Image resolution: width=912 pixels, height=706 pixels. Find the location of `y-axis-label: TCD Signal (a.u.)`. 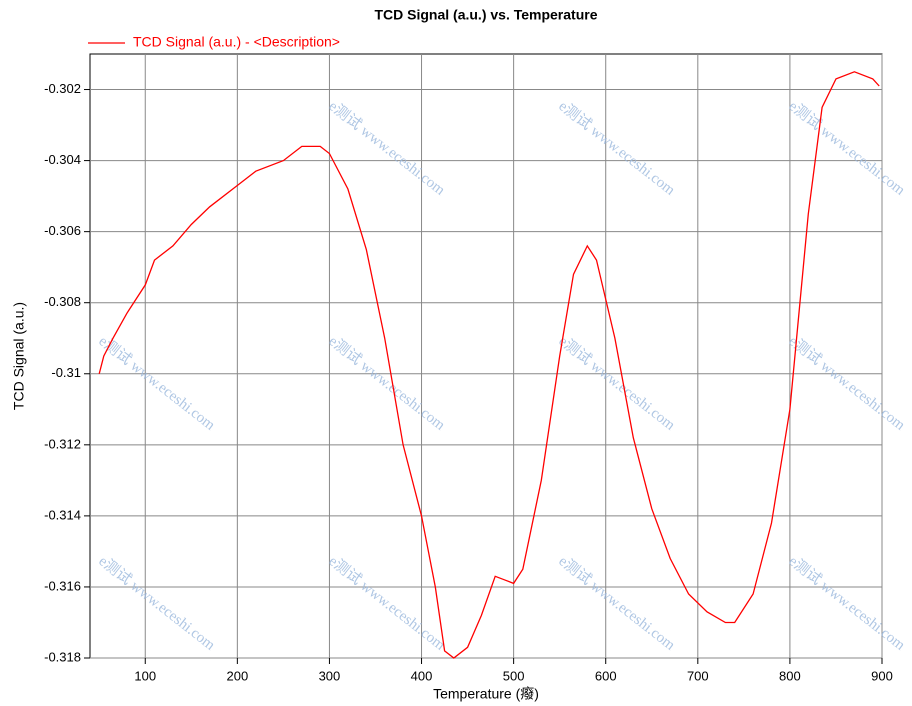

y-axis-label: TCD Signal (a.u.) is located at coordinates (19, 356).